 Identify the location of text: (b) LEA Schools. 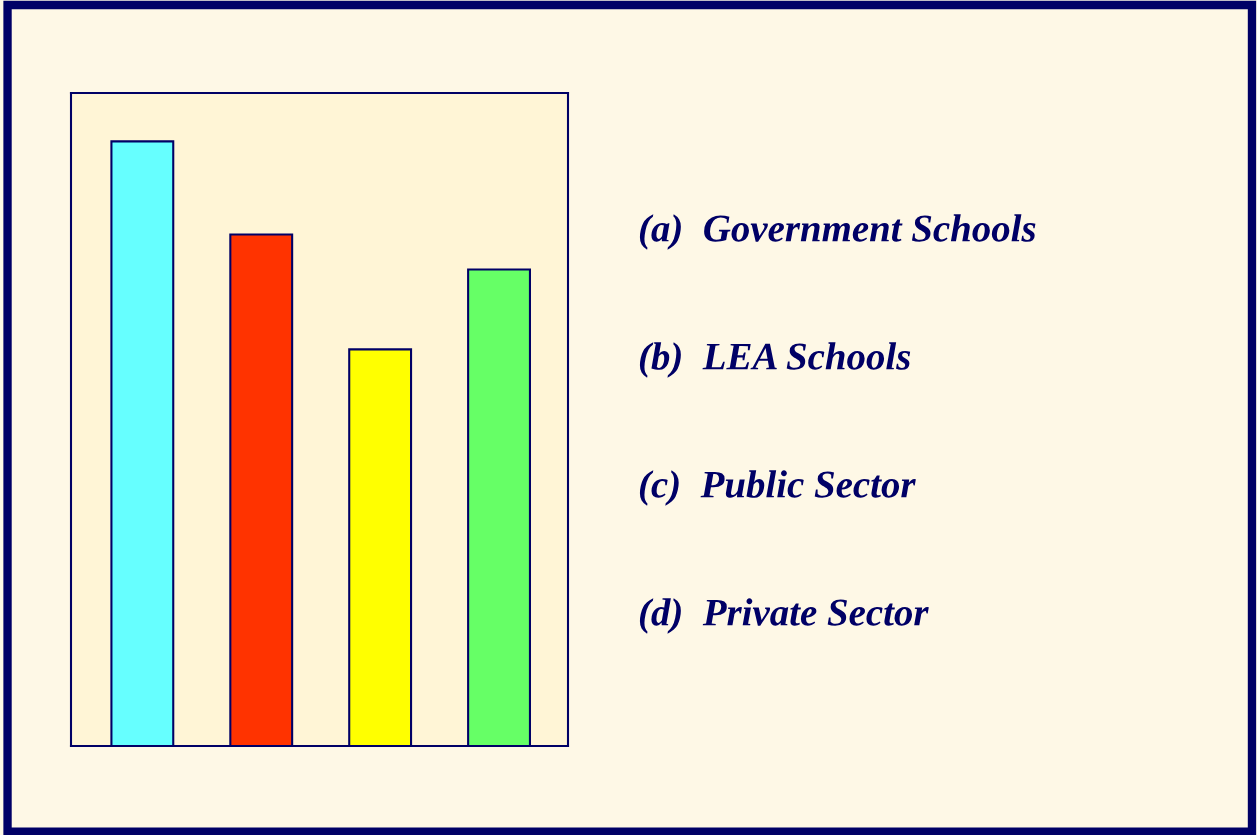
(775, 360).